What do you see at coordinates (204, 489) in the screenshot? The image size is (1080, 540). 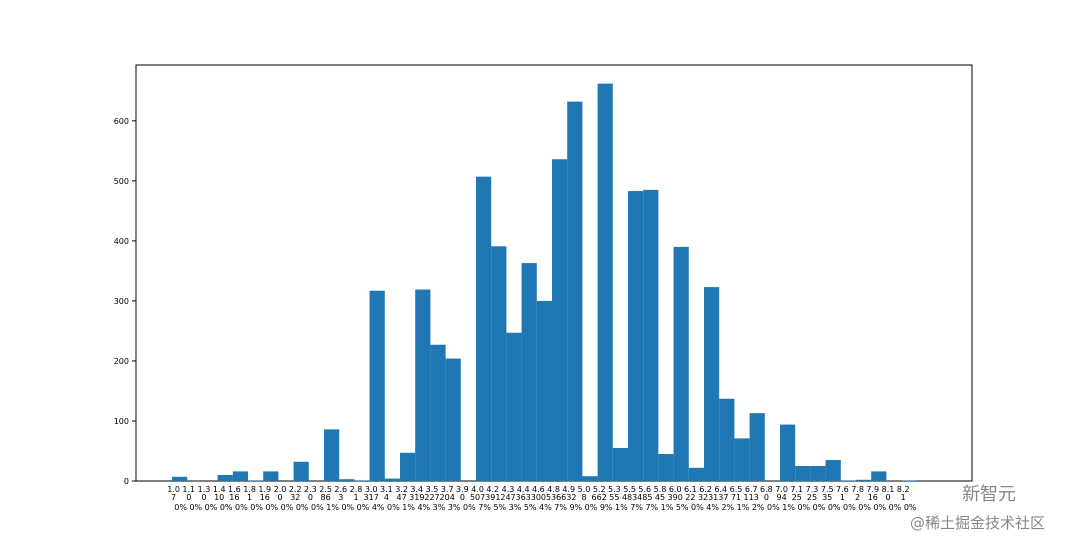 I see `x-tick-label: 1.3` at bounding box center [204, 489].